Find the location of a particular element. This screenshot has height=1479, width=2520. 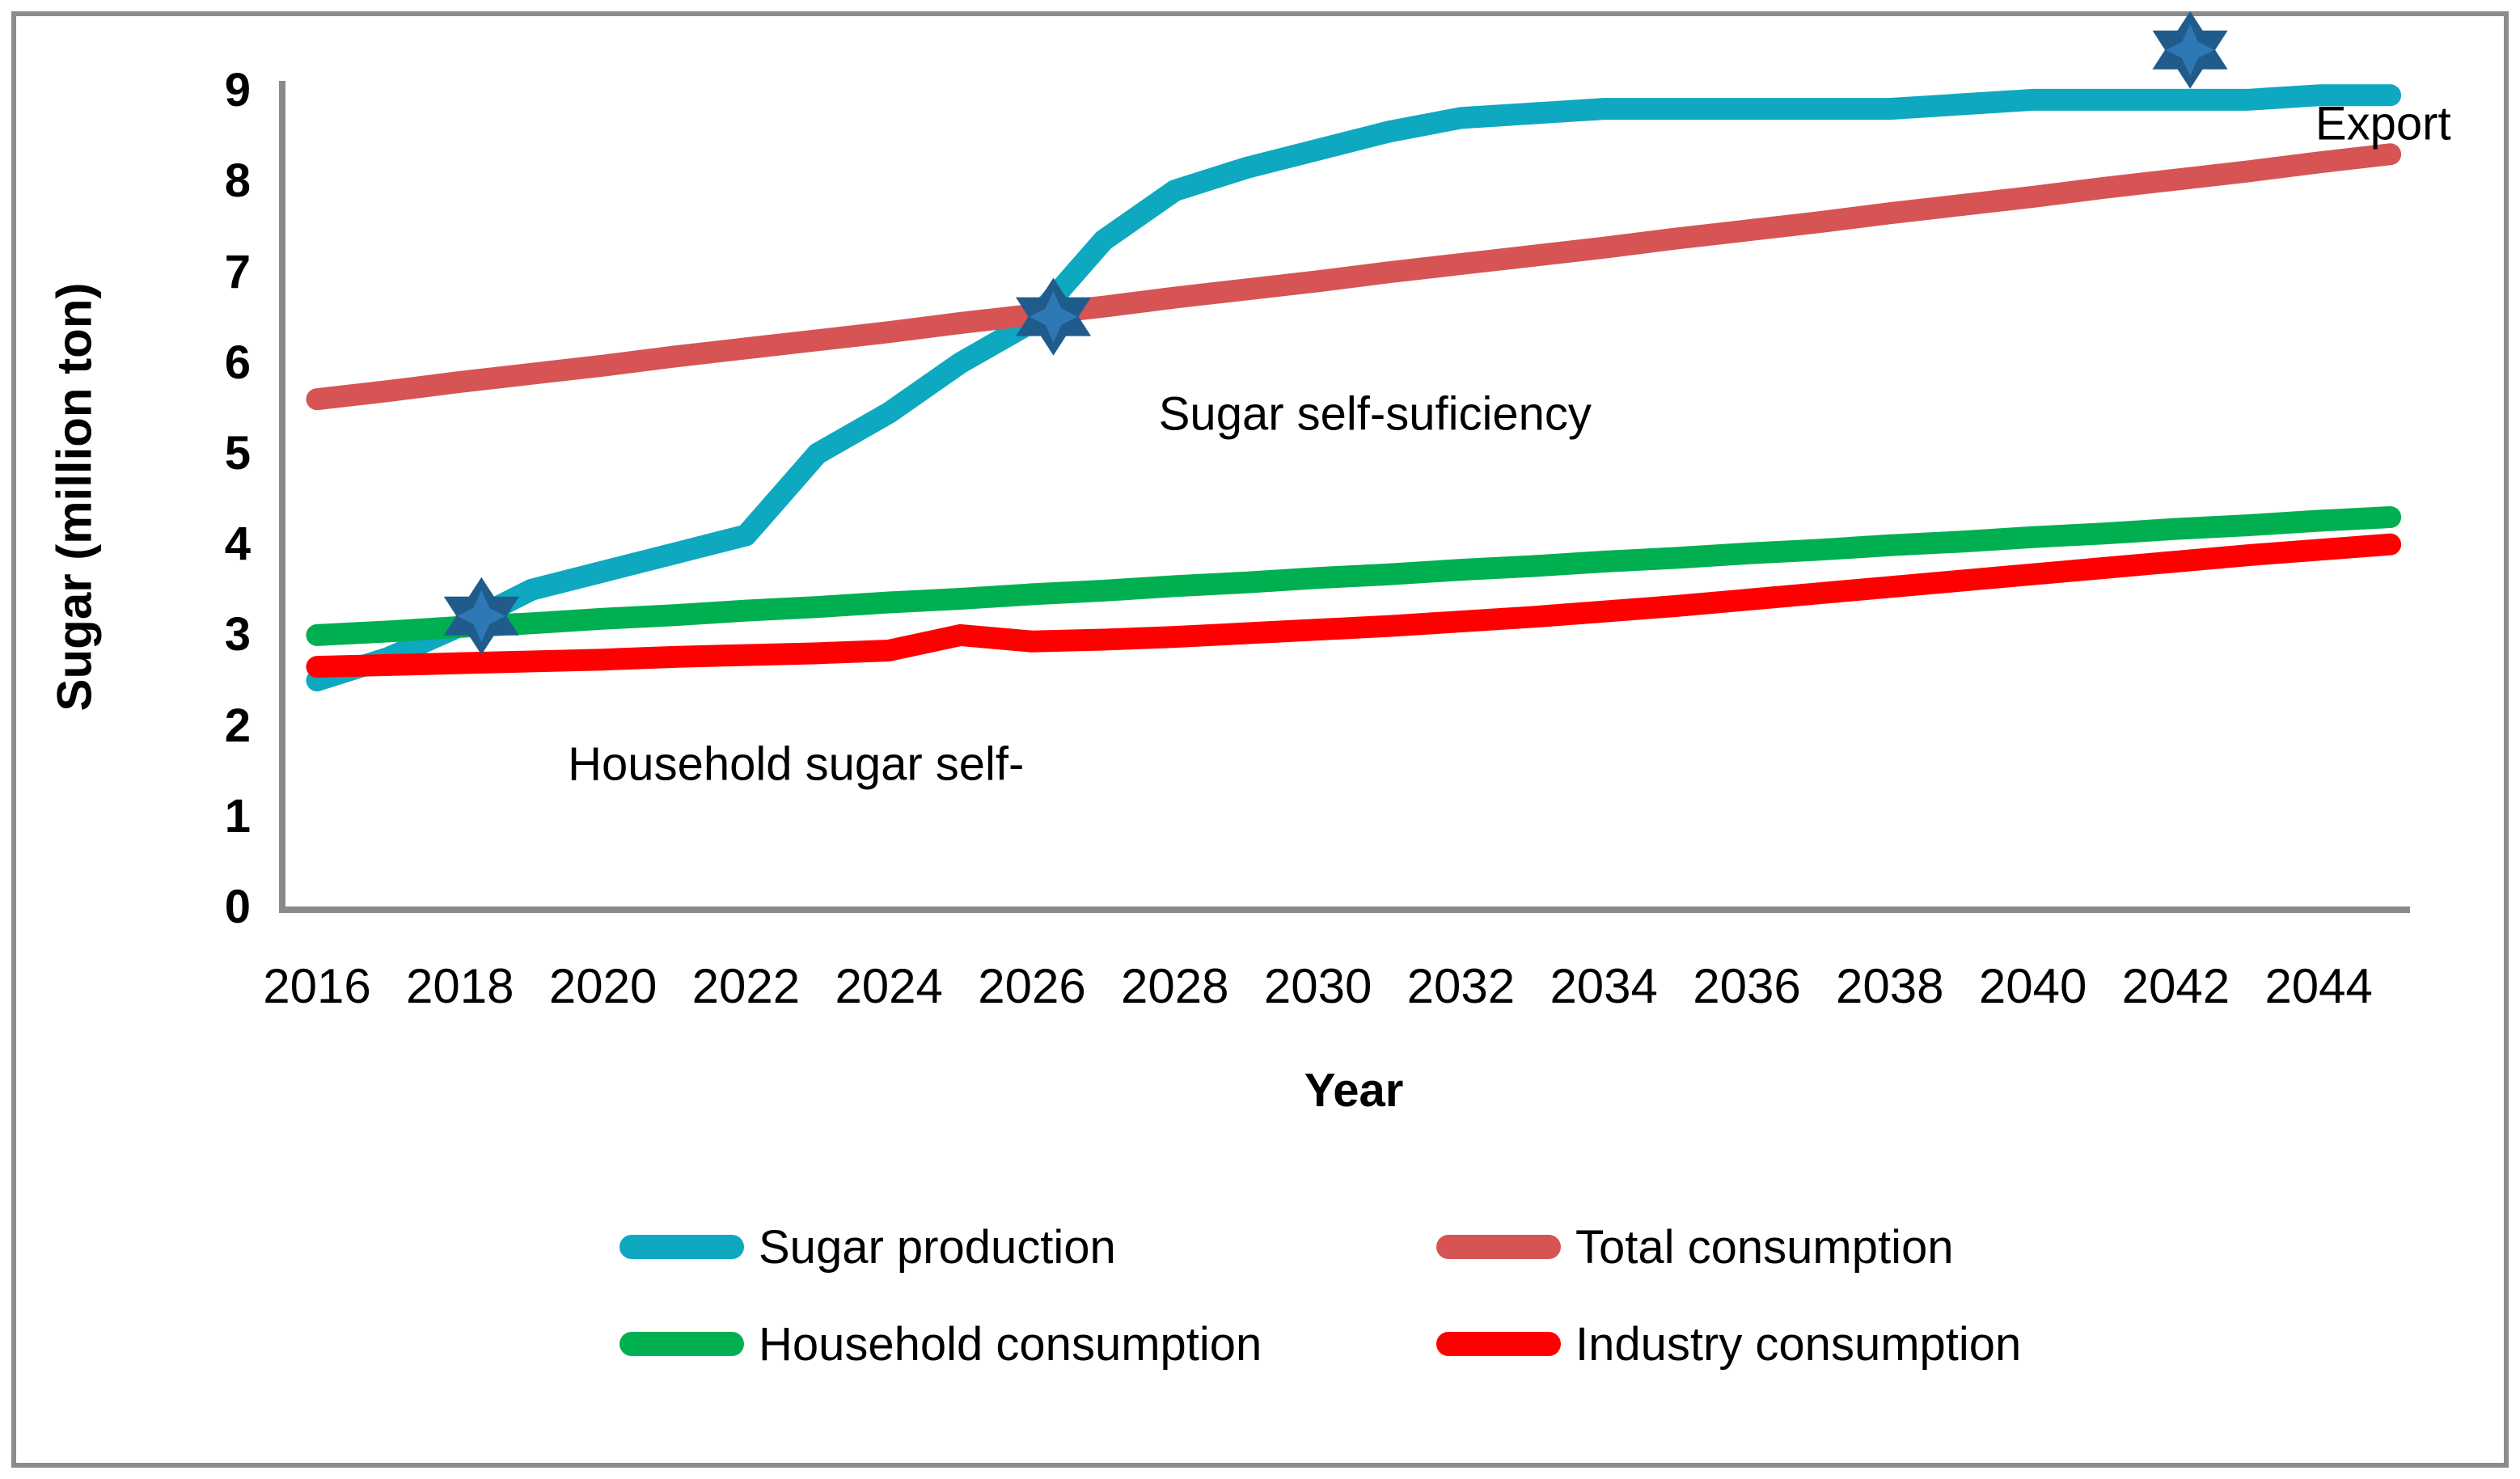

legend-item-total-consumption: Total consumption is located at coordinates (1694, 1247).